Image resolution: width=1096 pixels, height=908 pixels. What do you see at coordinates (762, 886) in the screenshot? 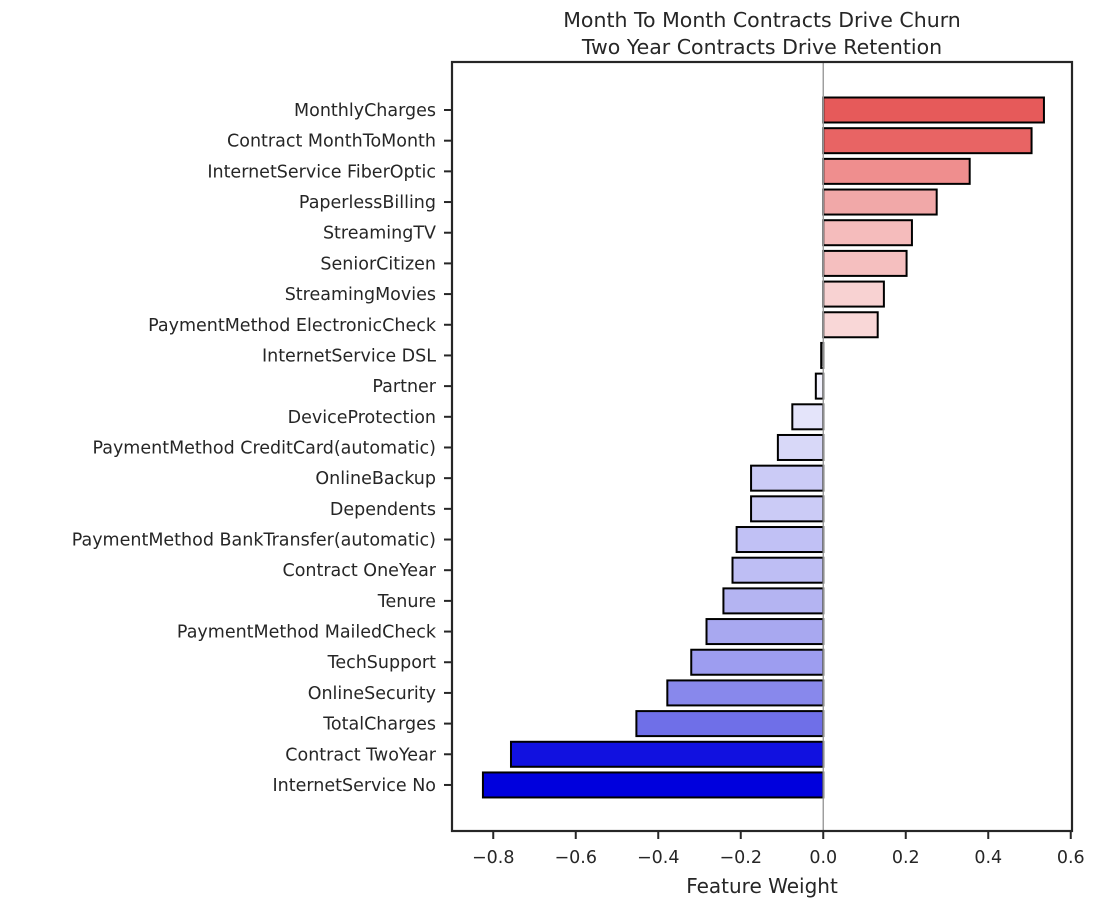
I see `x-axis-label: Feature Weight` at bounding box center [762, 886].